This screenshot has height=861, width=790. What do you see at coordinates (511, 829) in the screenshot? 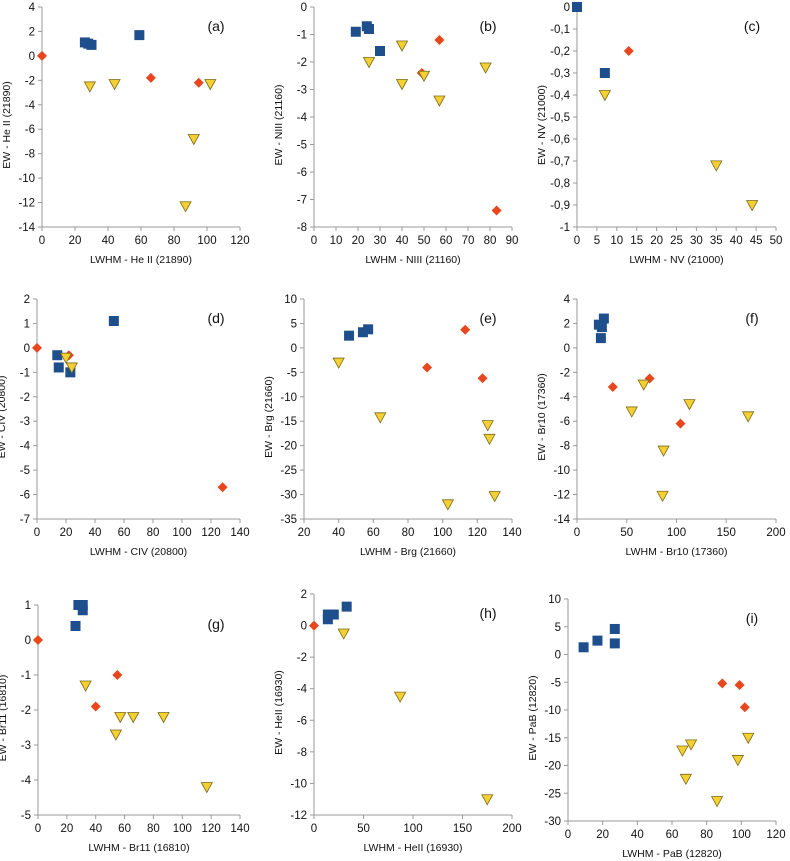
I see `x-tick-label: 200` at bounding box center [511, 829].